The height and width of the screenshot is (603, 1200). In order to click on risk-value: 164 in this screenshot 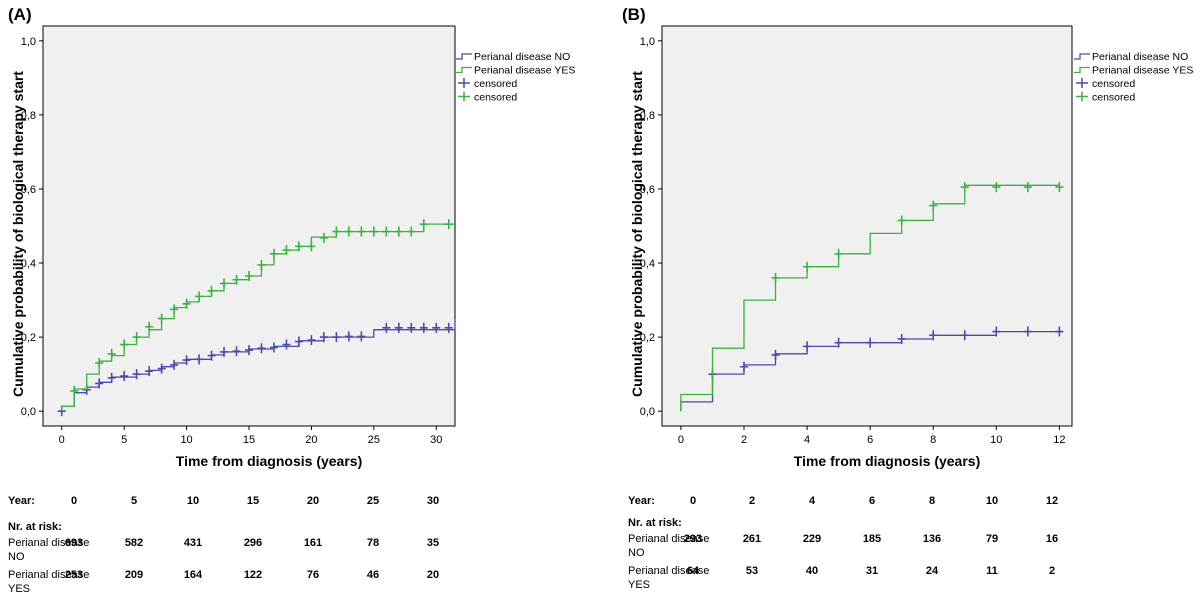, I will do `click(193, 575)`.